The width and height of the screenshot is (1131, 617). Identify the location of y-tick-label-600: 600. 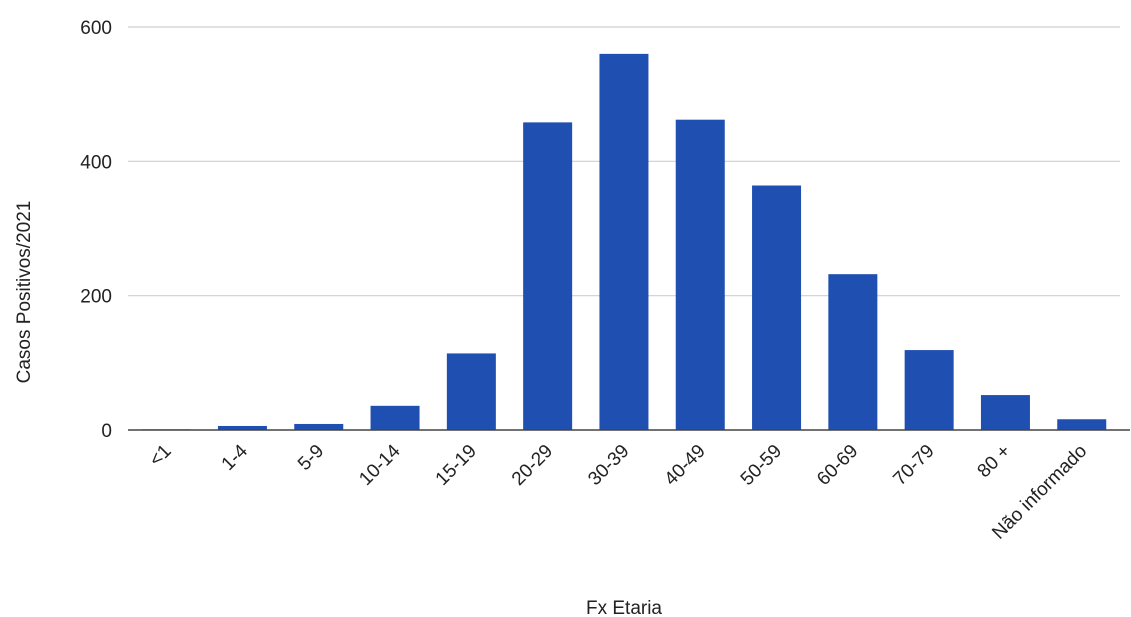
(96, 28).